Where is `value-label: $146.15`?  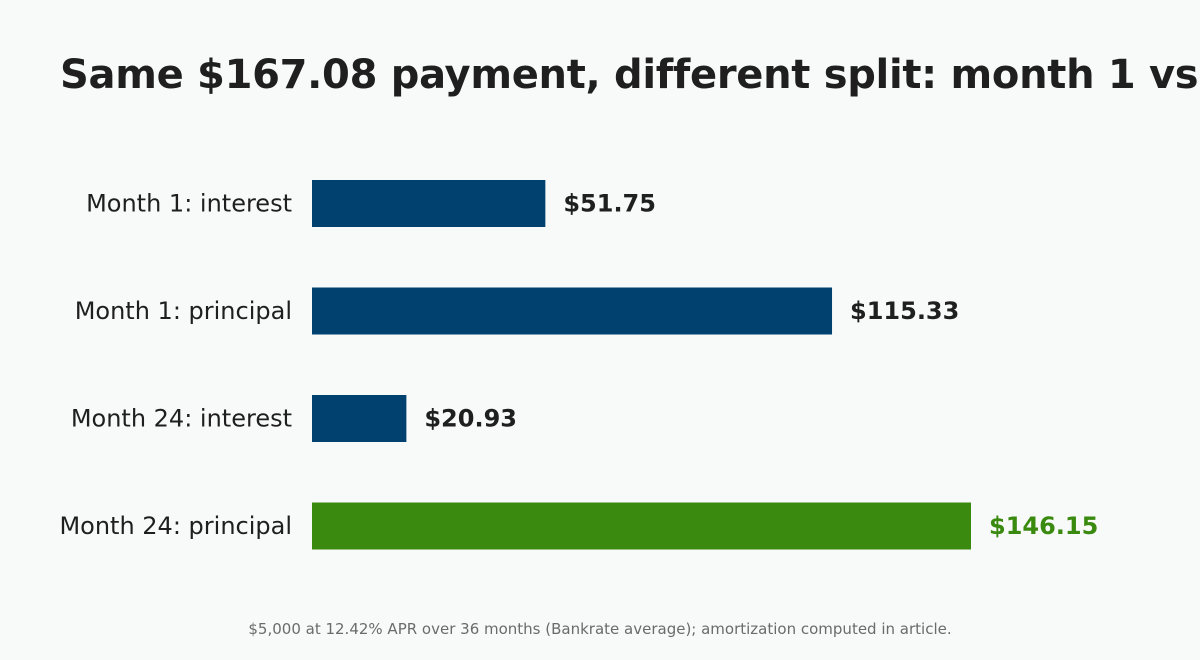
value-label: $146.15 is located at coordinates (1043, 526).